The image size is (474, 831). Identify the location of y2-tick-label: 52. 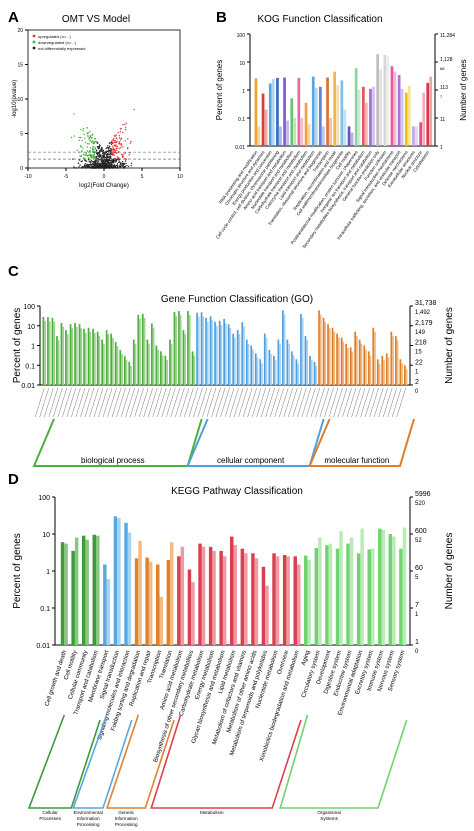
(418, 541).